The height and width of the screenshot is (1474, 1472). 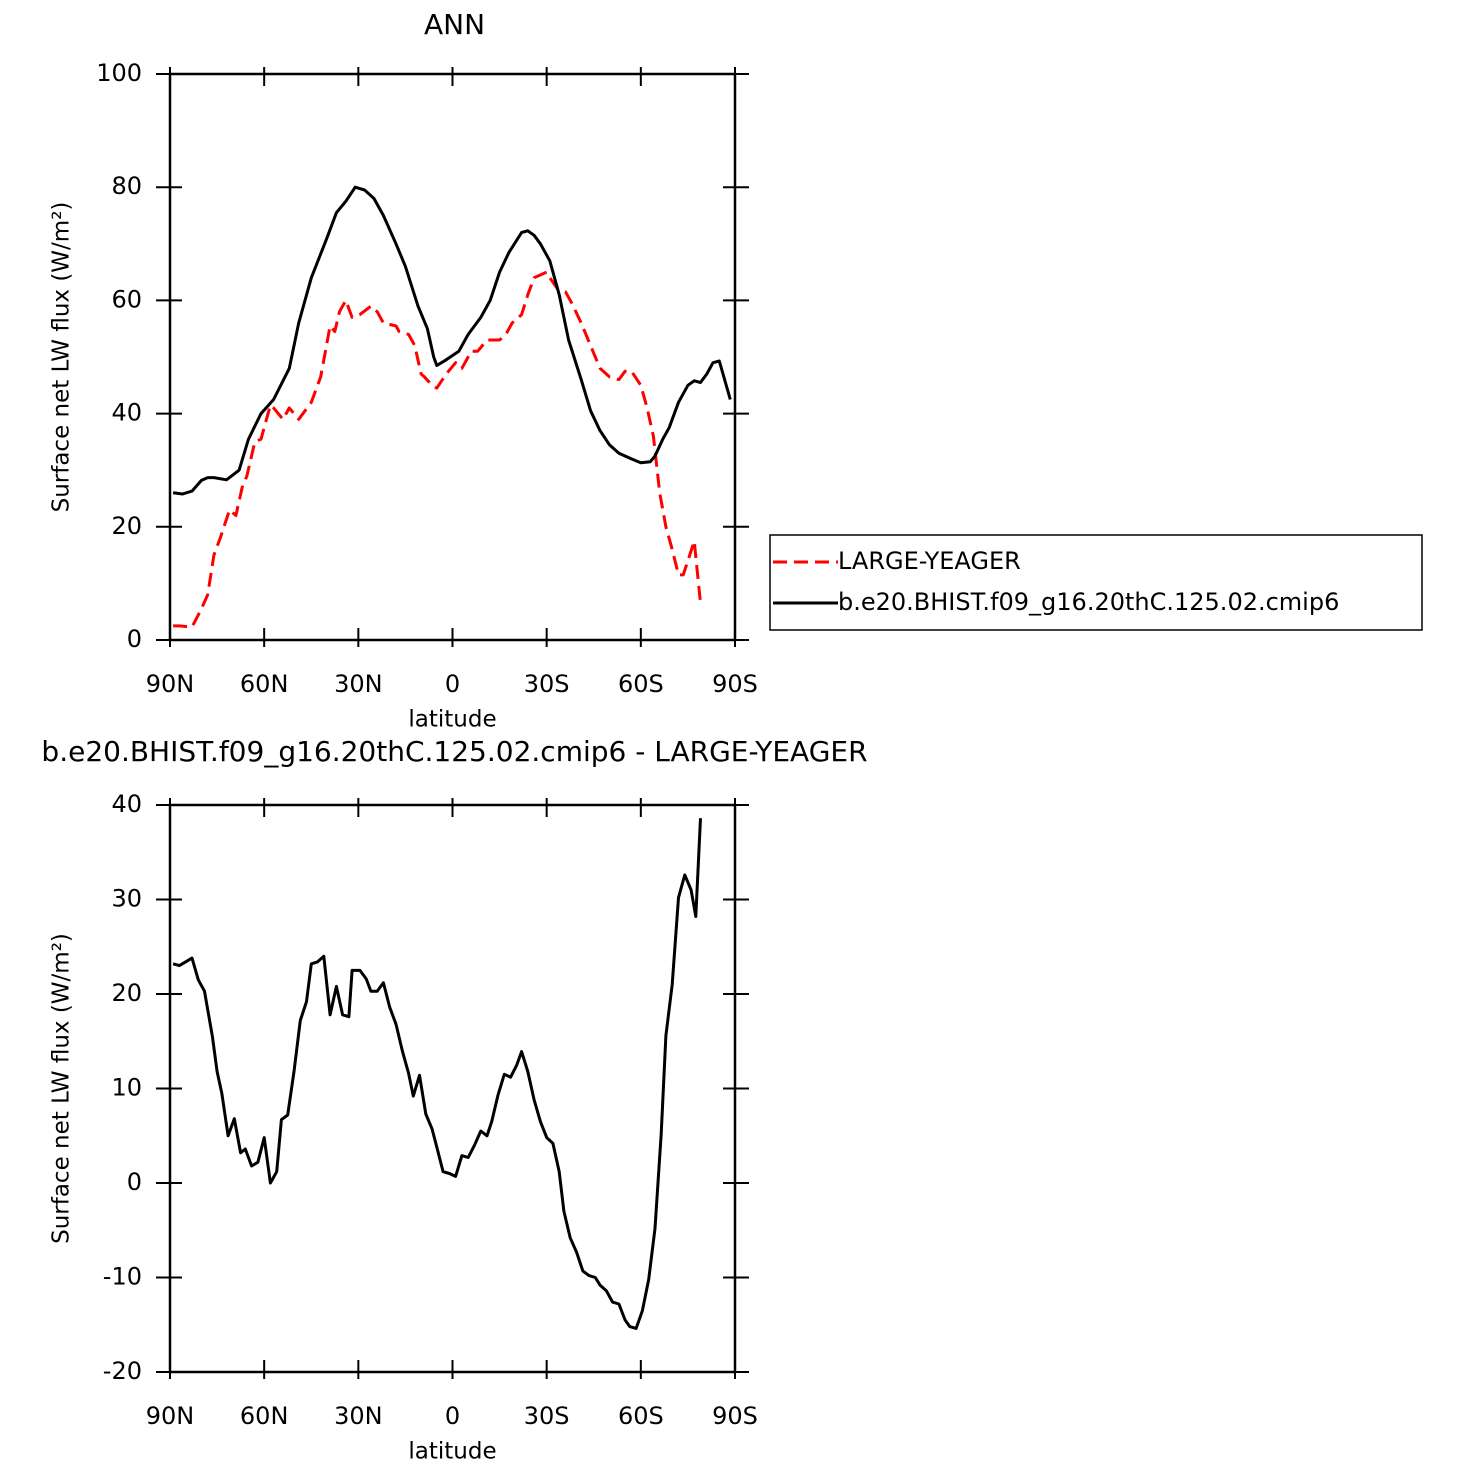 What do you see at coordinates (454, 24) in the screenshot?
I see `chart-title: ANN` at bounding box center [454, 24].